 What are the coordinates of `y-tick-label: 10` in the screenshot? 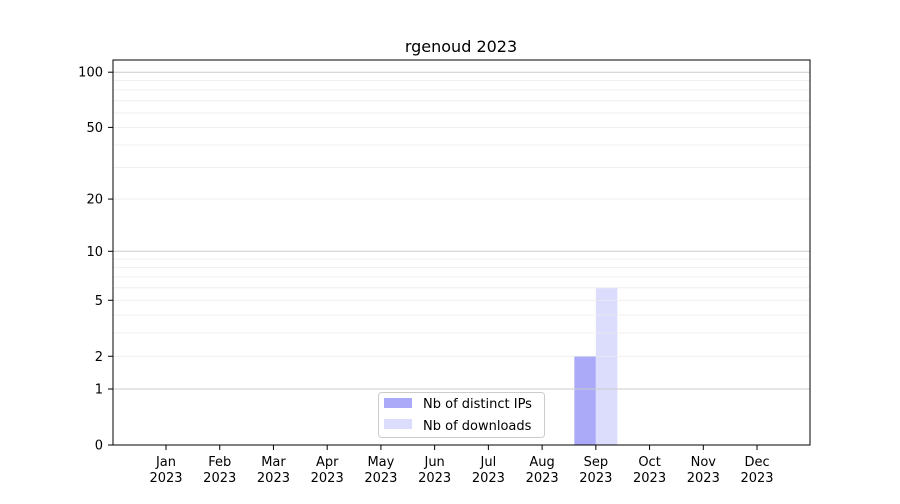 It's located at (94, 252).